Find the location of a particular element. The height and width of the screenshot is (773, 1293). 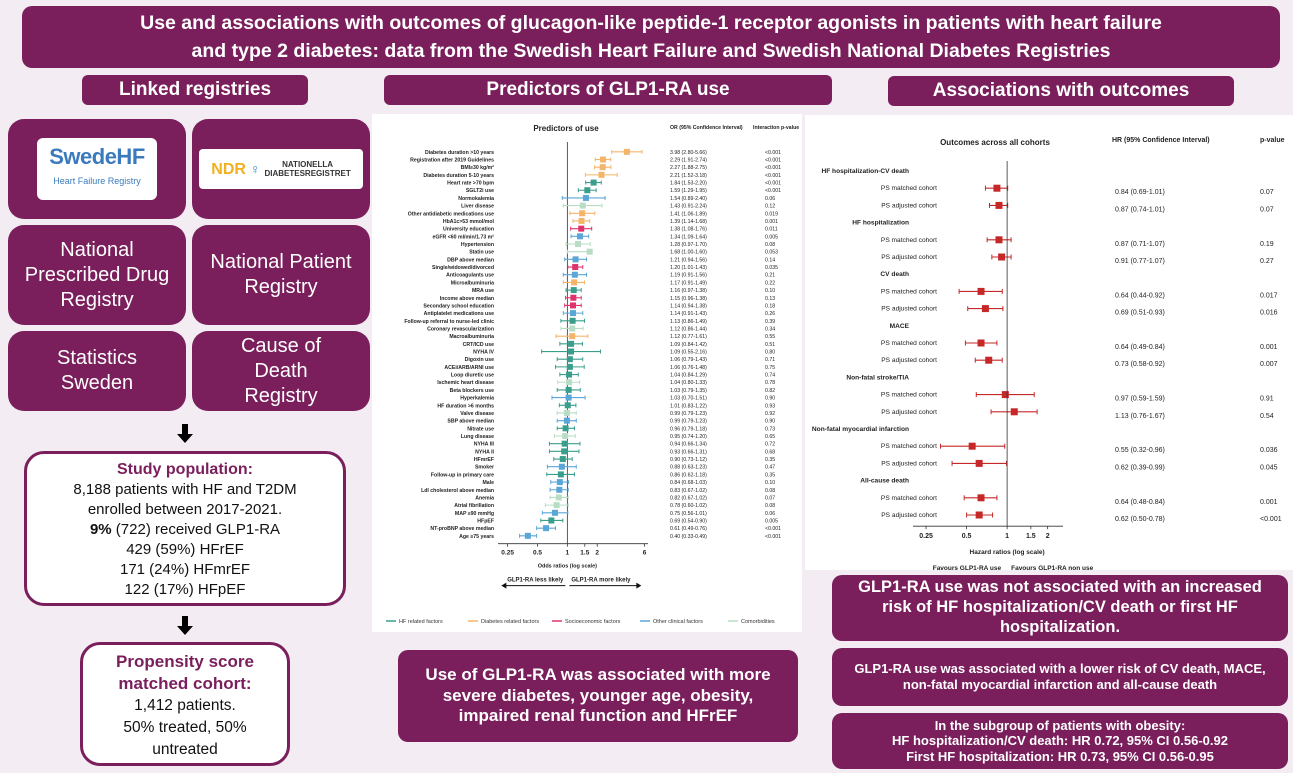

predictors-p-value: 0.68 is located at coordinates (770, 452).